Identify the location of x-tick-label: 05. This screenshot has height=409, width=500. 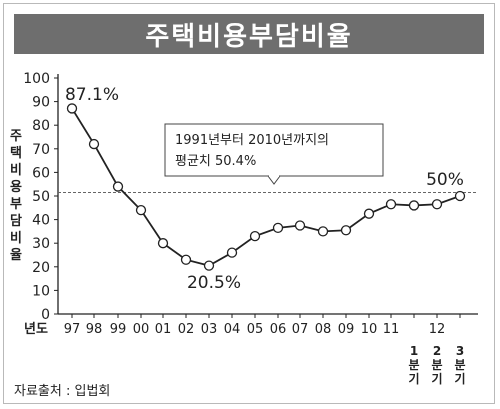
(255, 329).